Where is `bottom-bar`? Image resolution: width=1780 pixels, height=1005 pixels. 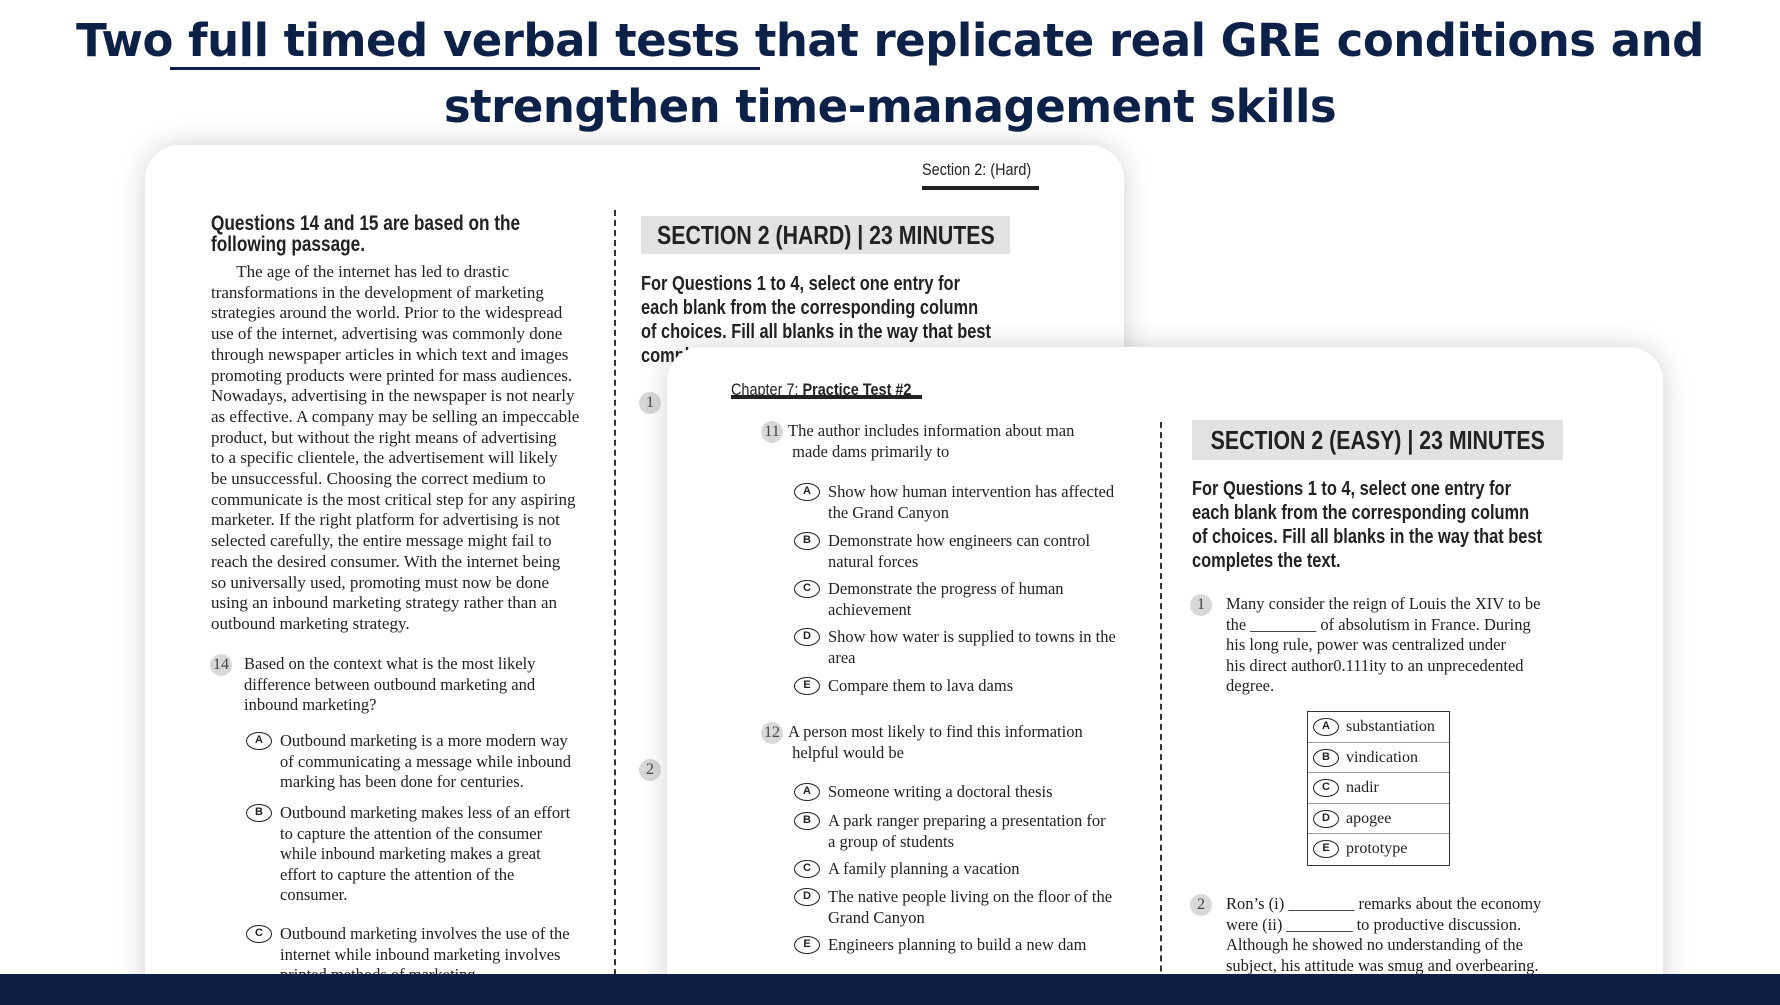 bottom-bar is located at coordinates (890, 989).